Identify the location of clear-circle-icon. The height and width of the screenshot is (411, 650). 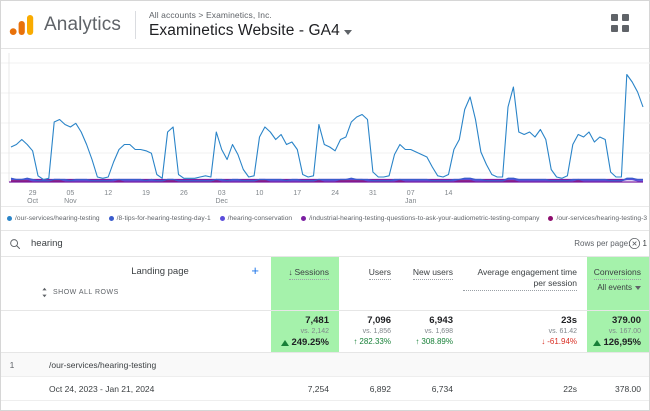
(634, 243).